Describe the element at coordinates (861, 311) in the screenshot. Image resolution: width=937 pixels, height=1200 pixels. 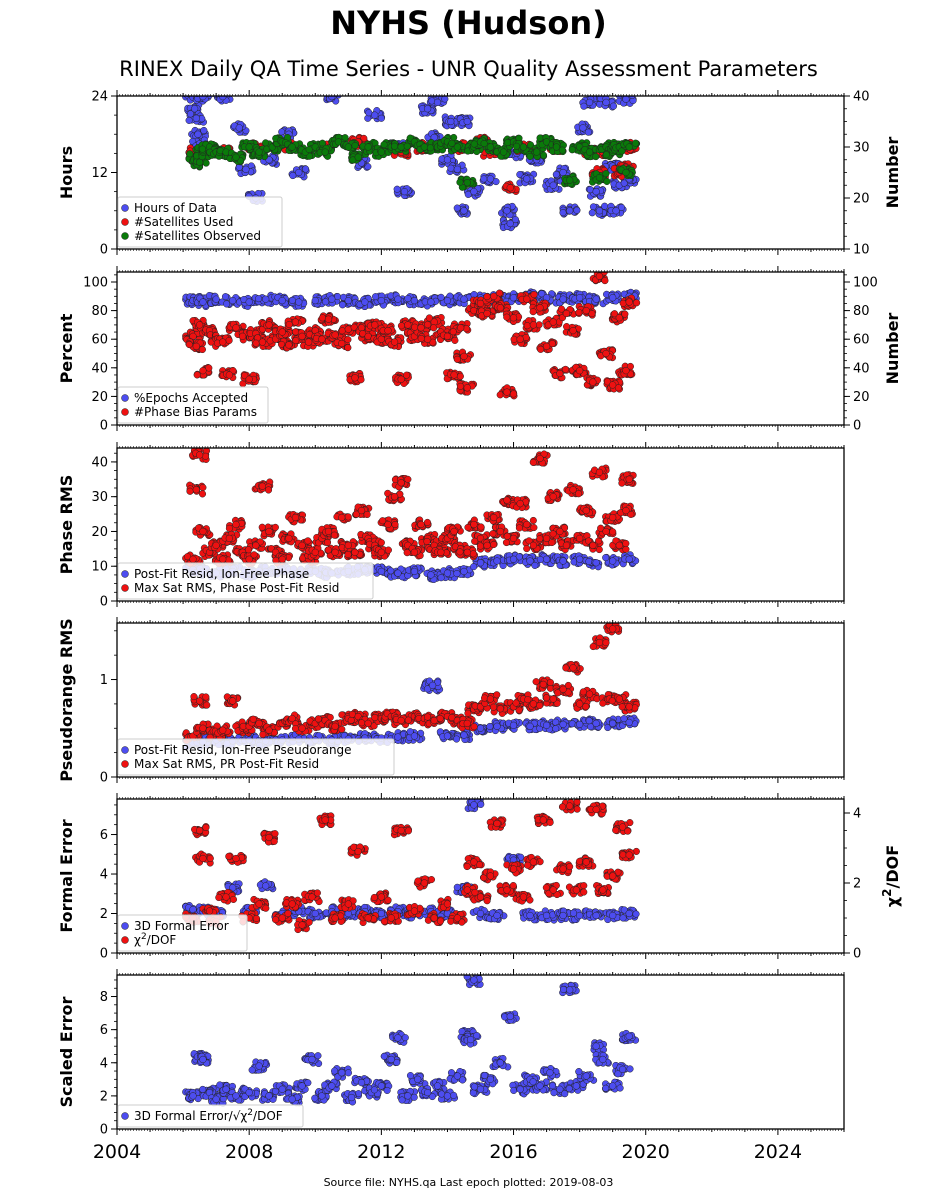
I see `y-right-tick-label: 80` at that location.